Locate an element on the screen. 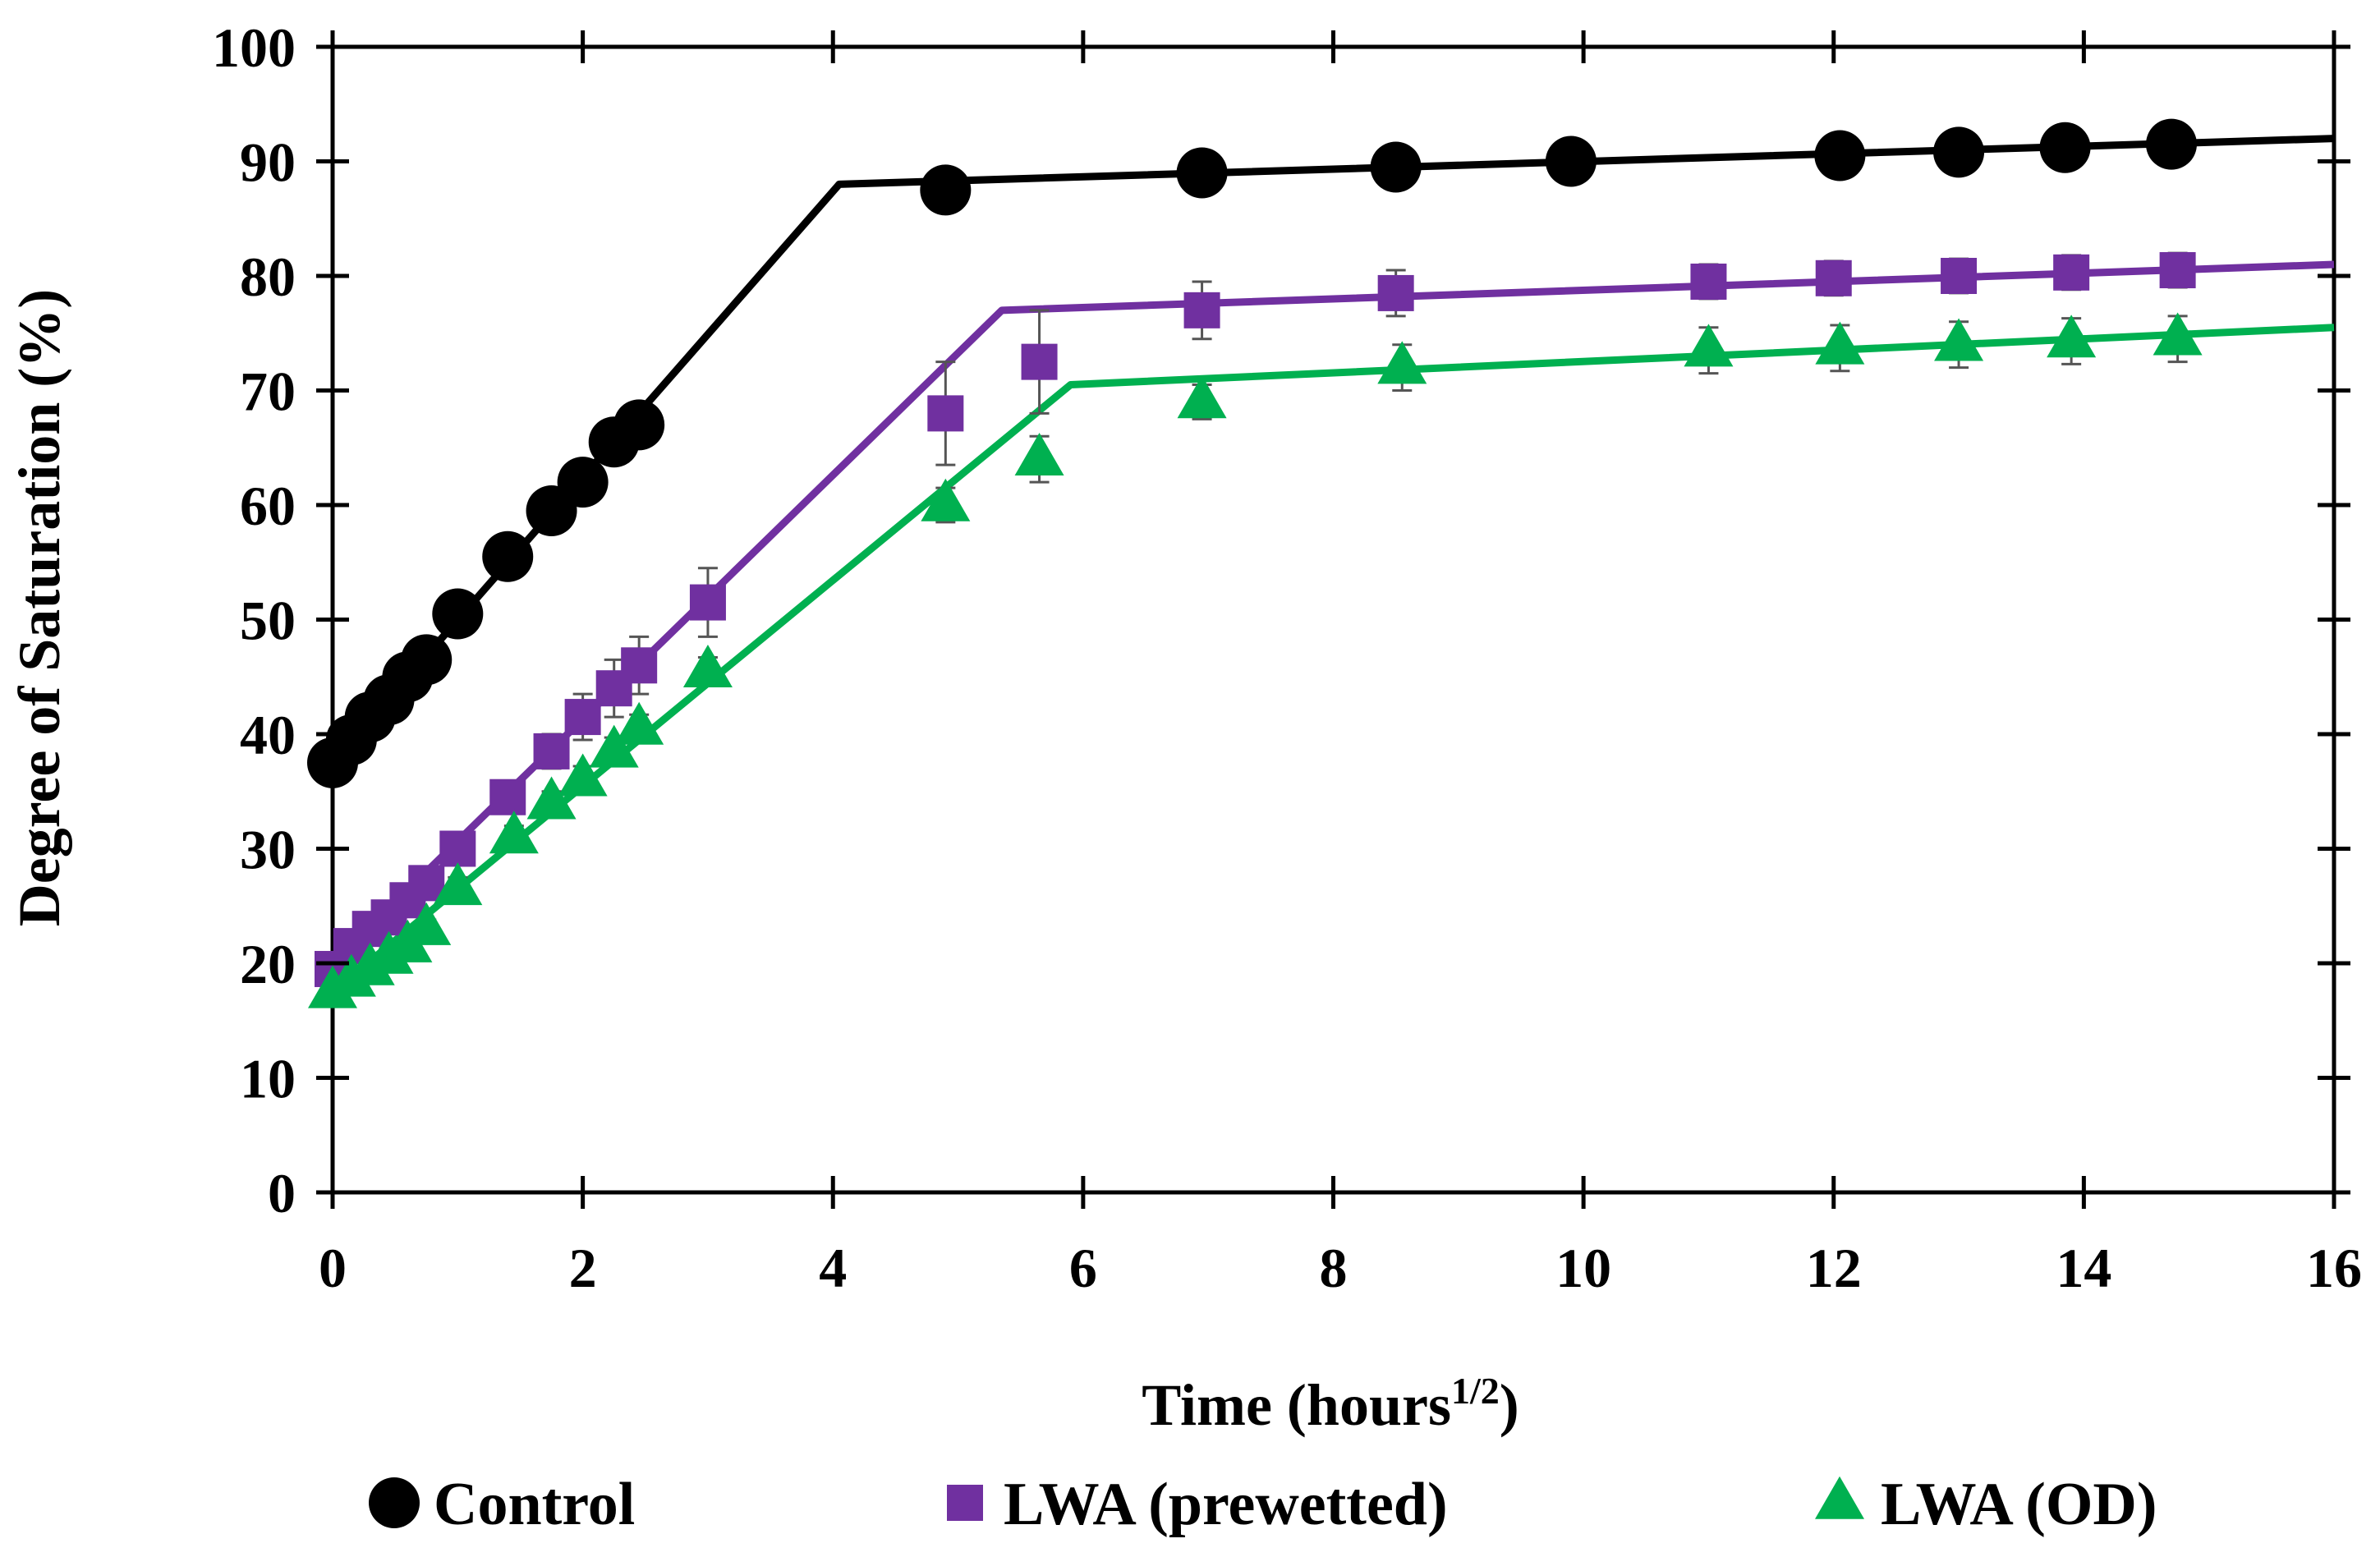 Image resolution: width=2380 pixels, height=1557 pixels. legend-marker-control is located at coordinates (394, 1502).